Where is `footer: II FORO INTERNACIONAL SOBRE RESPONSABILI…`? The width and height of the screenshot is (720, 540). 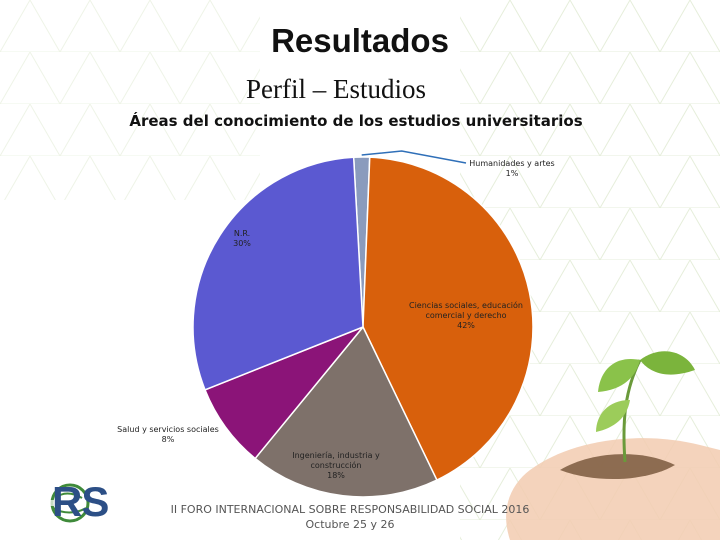
footer: II FORO INTERNACIONAL SOBRE RESPONSABILI… is located at coordinates (350, 517).